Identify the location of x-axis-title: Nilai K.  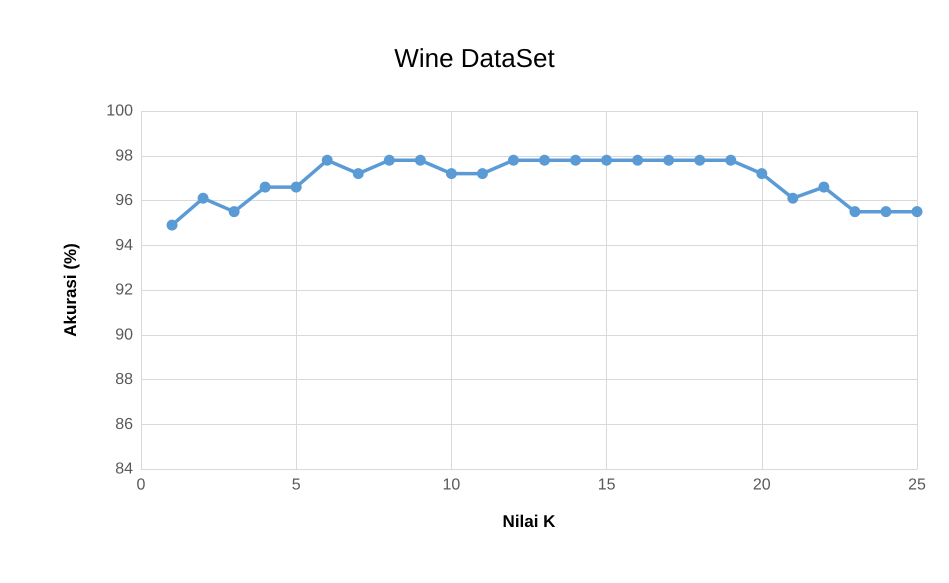
(529, 521).